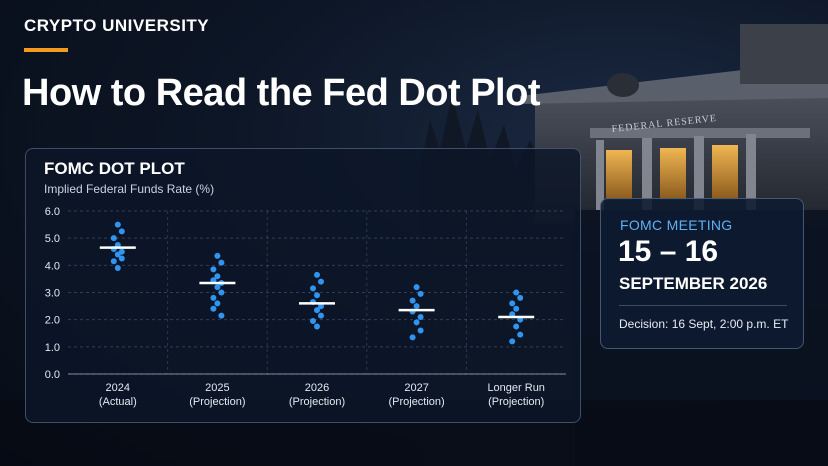  What do you see at coordinates (52, 239) in the screenshot?
I see `y-tick-label: 5.0` at bounding box center [52, 239].